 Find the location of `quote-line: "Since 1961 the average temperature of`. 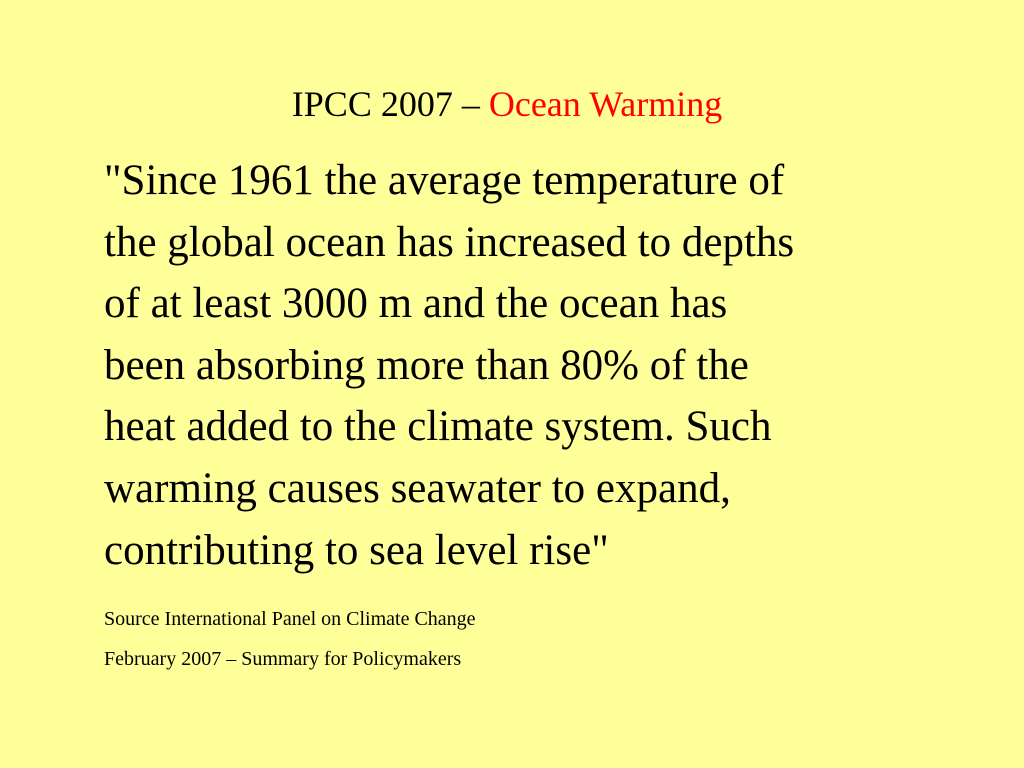

quote-line: "Since 1961 the average temperature of is located at coordinates (444, 180).